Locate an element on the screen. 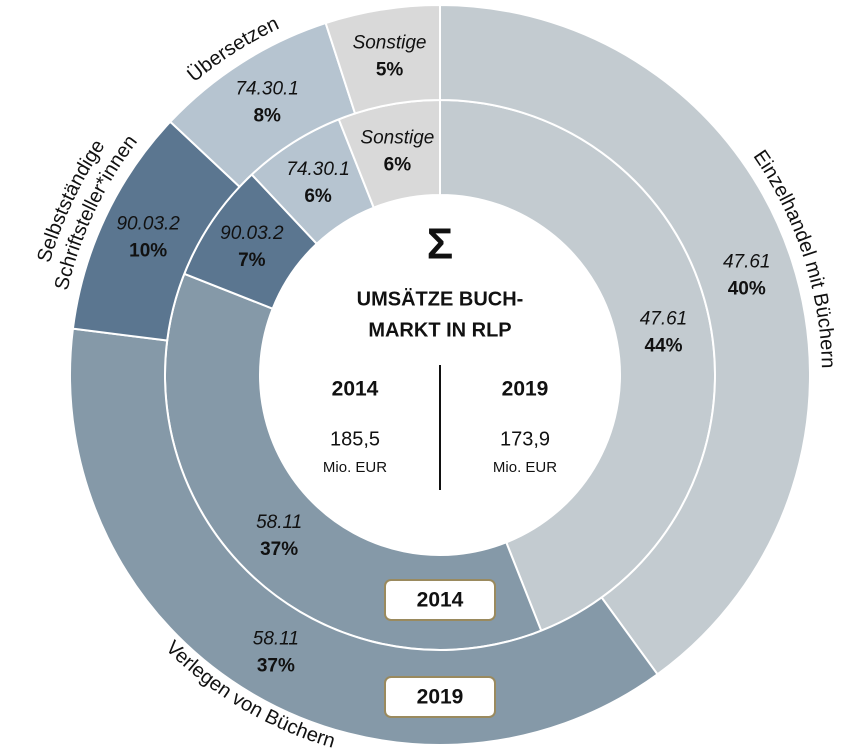 The image size is (846, 751). segment-value: 5% is located at coordinates (390, 69).